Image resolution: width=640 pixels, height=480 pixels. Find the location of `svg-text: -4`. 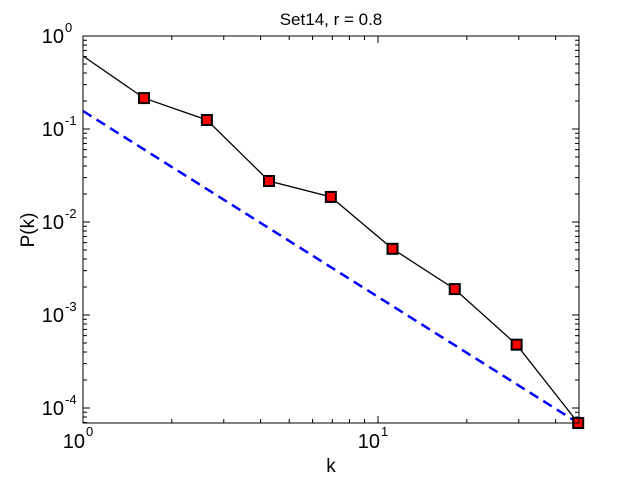

svg-text: -4 is located at coordinates (71, 399).